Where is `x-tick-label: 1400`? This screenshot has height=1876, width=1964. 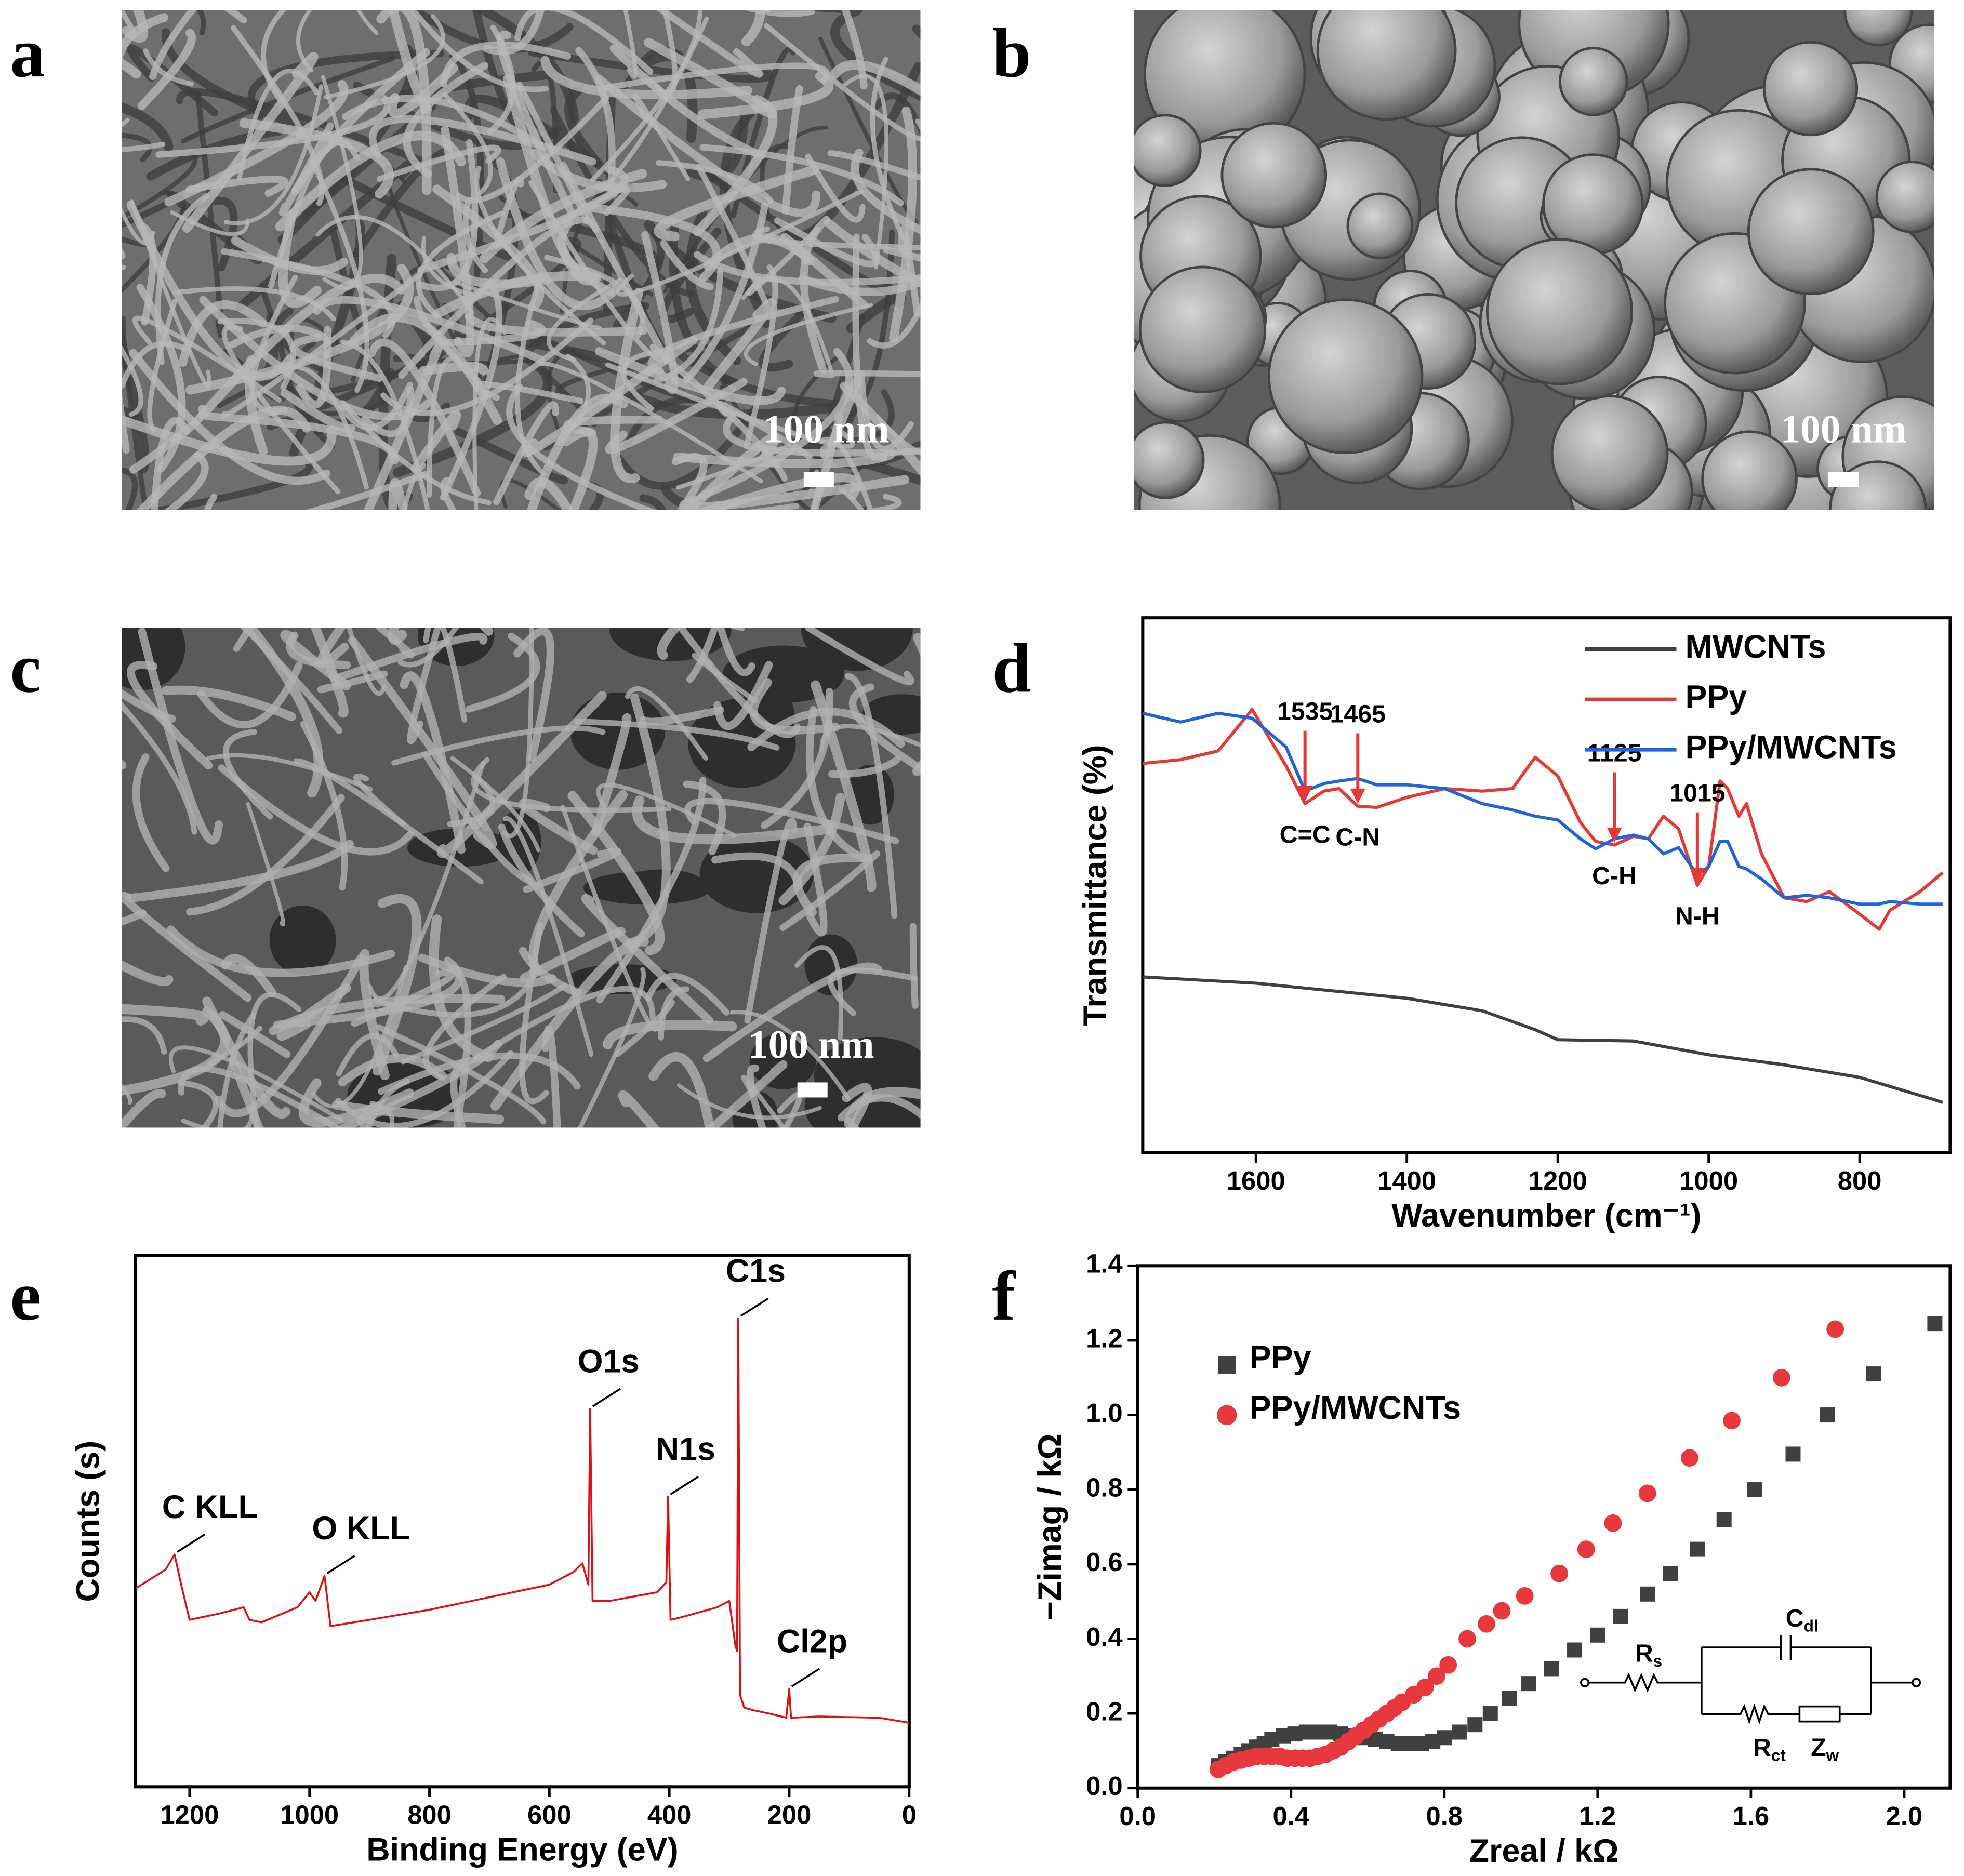 x-tick-label: 1400 is located at coordinates (1406, 1180).